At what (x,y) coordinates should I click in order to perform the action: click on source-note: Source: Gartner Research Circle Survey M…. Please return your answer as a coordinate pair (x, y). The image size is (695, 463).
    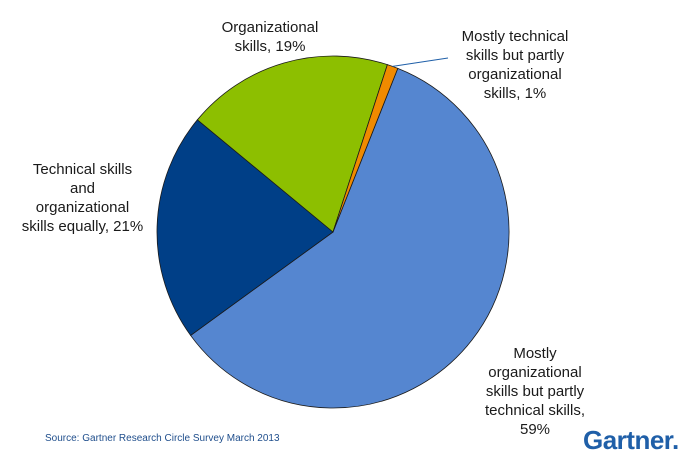
    Looking at the image, I should click on (162, 438).